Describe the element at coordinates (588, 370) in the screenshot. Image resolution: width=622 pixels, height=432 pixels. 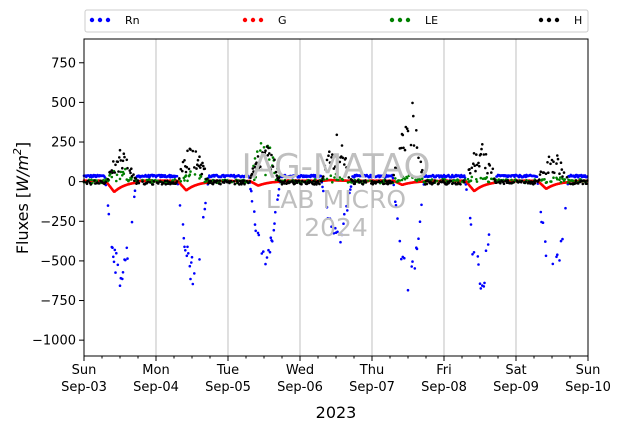
I see `x-tick-label-day: Sun` at that location.